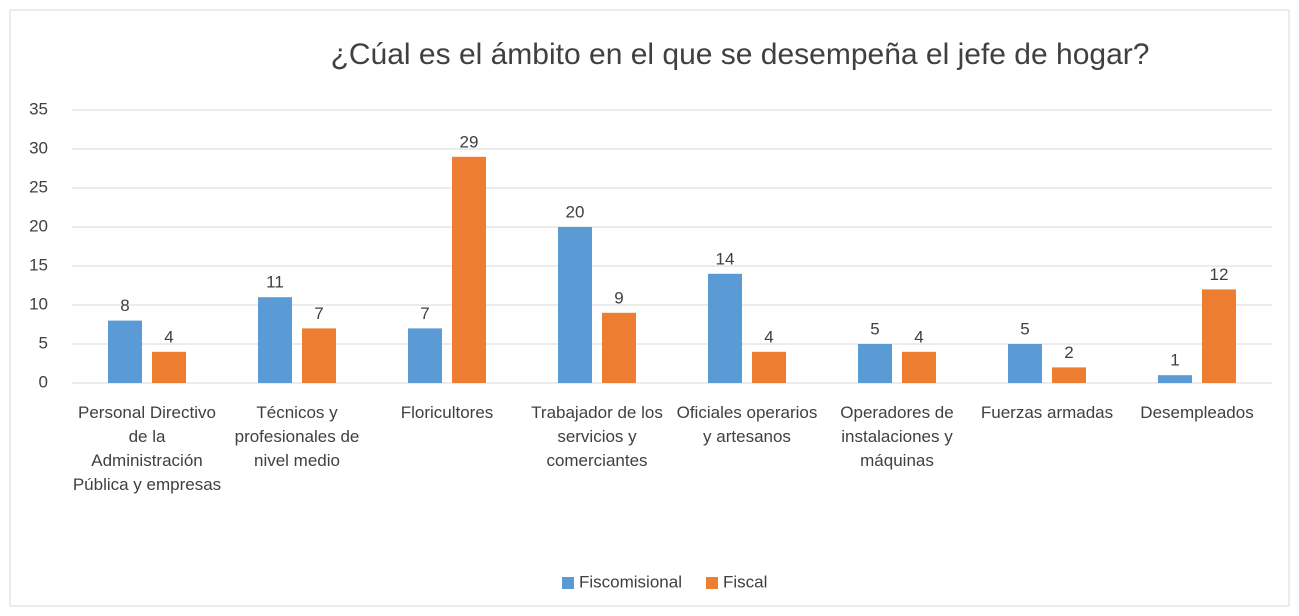 The image size is (1299, 616). What do you see at coordinates (1197, 412) in the screenshot?
I see `x-tick-label: Desempleados` at bounding box center [1197, 412].